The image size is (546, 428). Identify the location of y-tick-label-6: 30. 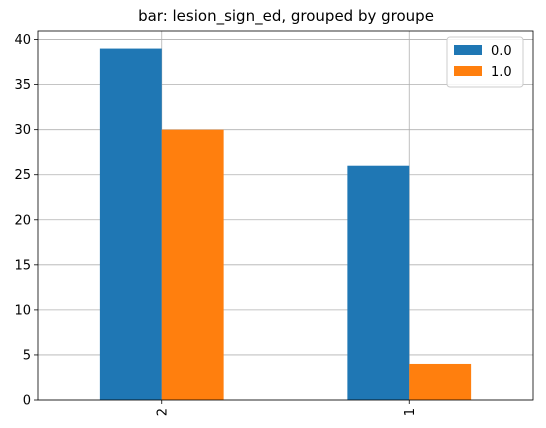
(22, 130).